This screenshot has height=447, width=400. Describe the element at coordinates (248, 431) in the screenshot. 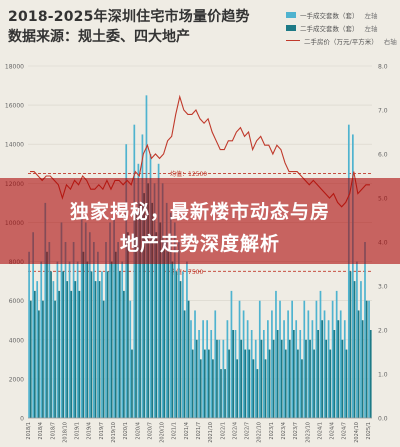

I see `x-axis-tick-label: 2022/7` at that location.